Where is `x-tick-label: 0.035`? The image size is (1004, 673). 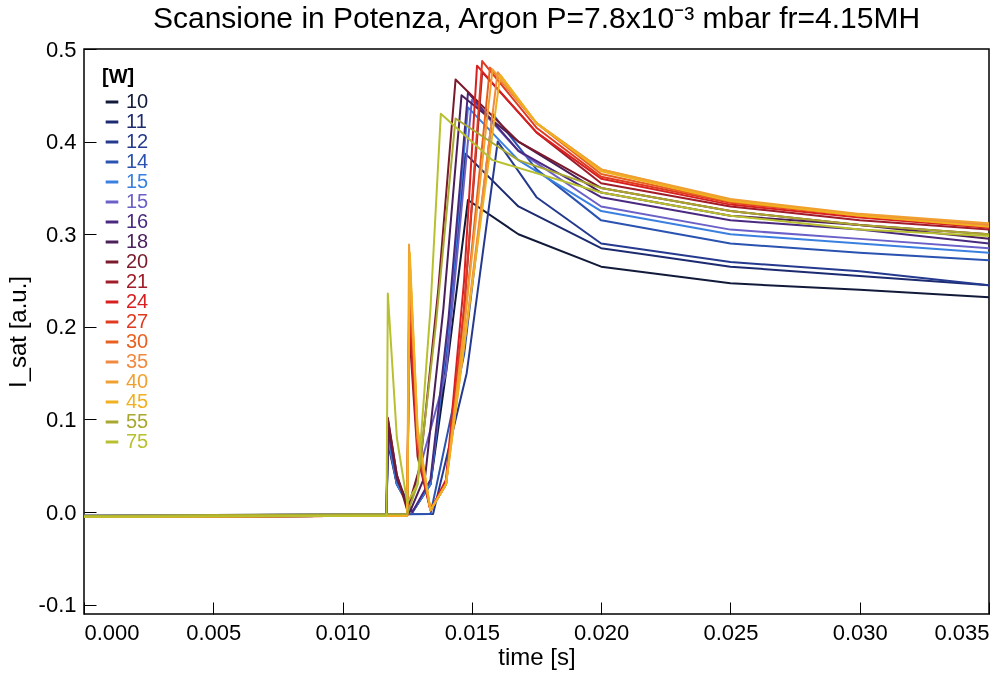 x-tick-label: 0.035 is located at coordinates (962, 632).